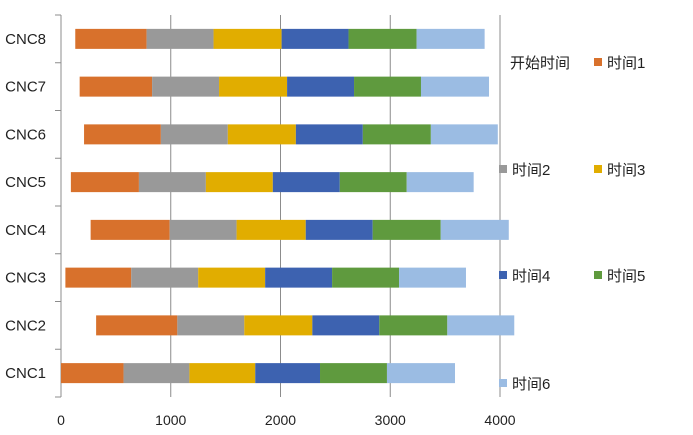 The height and width of the screenshot is (435, 693). Describe the element at coordinates (25, 278) in the screenshot. I see `y-tick-label: CNC3` at that location.